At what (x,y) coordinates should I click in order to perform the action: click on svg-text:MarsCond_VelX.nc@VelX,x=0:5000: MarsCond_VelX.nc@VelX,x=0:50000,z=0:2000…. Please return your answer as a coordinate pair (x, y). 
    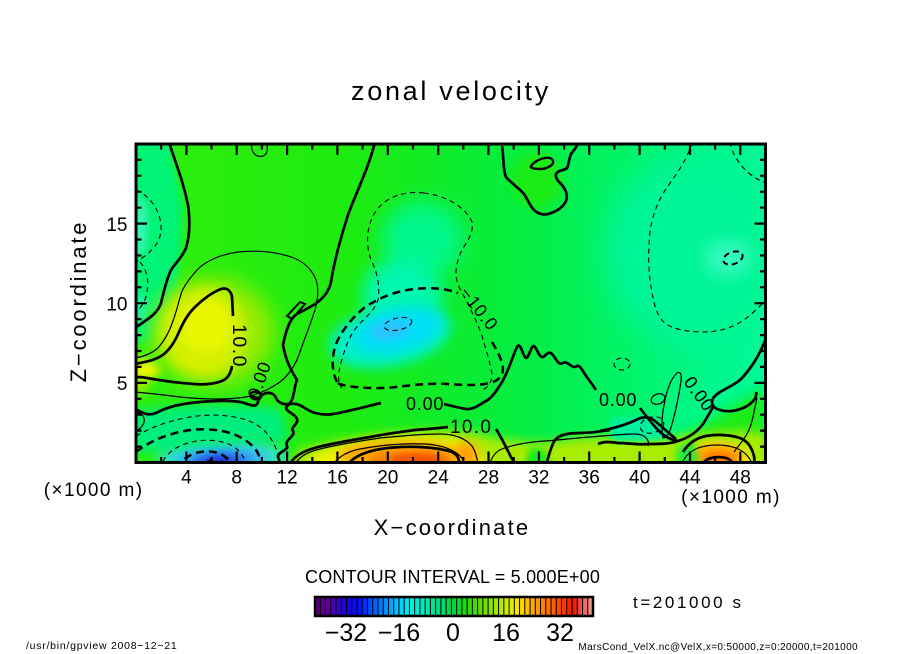
    Looking at the image, I should click on (718, 647).